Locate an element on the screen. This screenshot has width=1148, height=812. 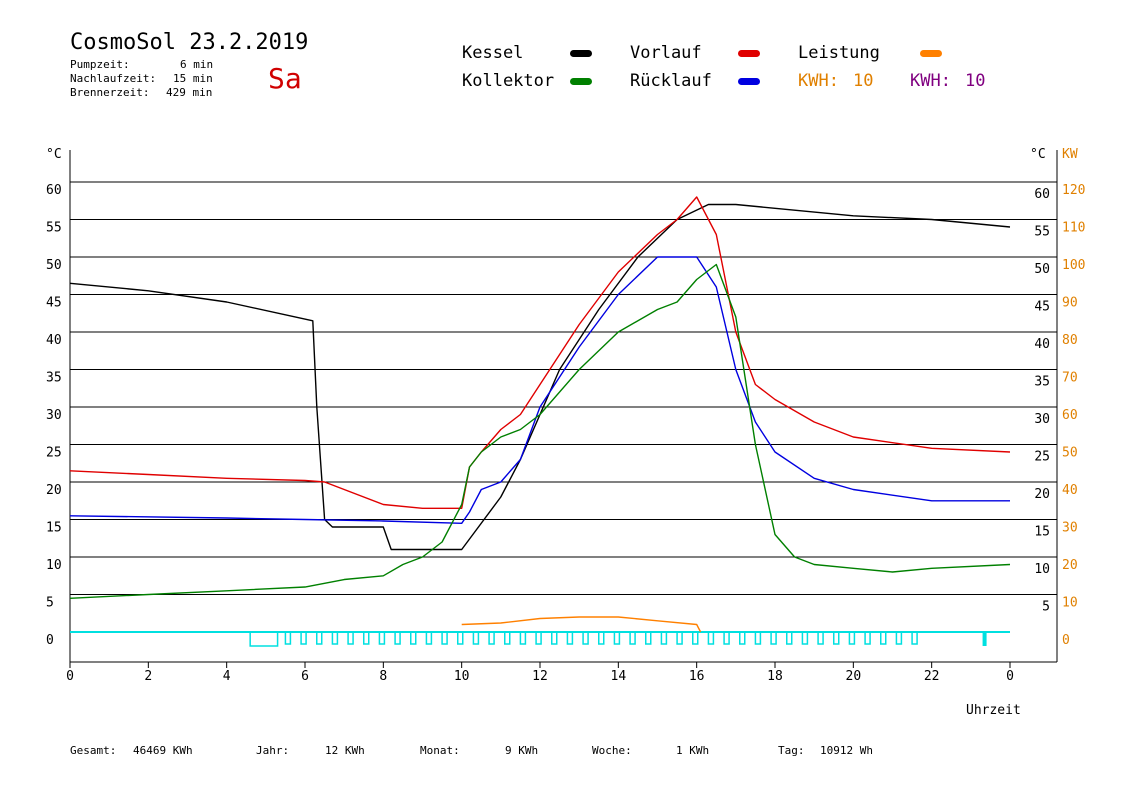
y-tick-left-label: 25 is located at coordinates (54, 453).